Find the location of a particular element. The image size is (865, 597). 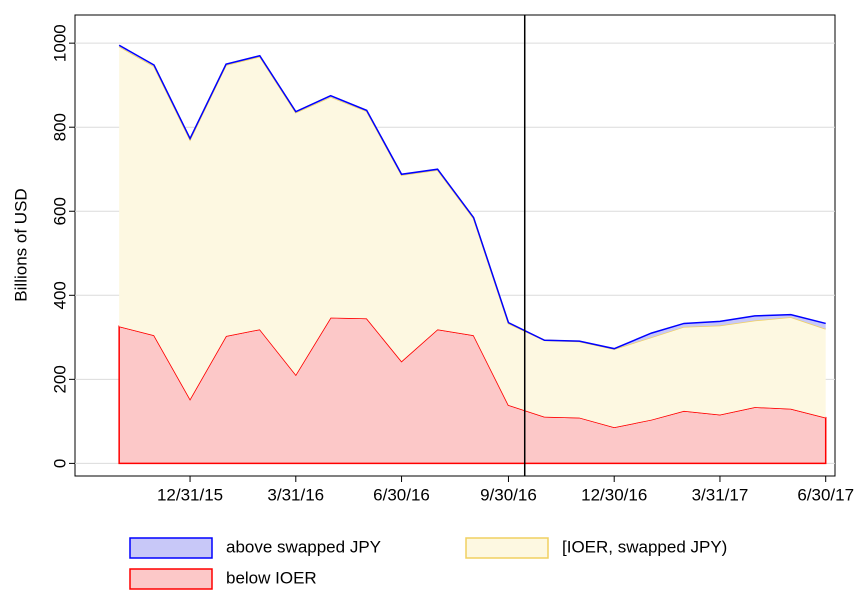

x-tick-label: 3/31/17 is located at coordinates (720, 494).